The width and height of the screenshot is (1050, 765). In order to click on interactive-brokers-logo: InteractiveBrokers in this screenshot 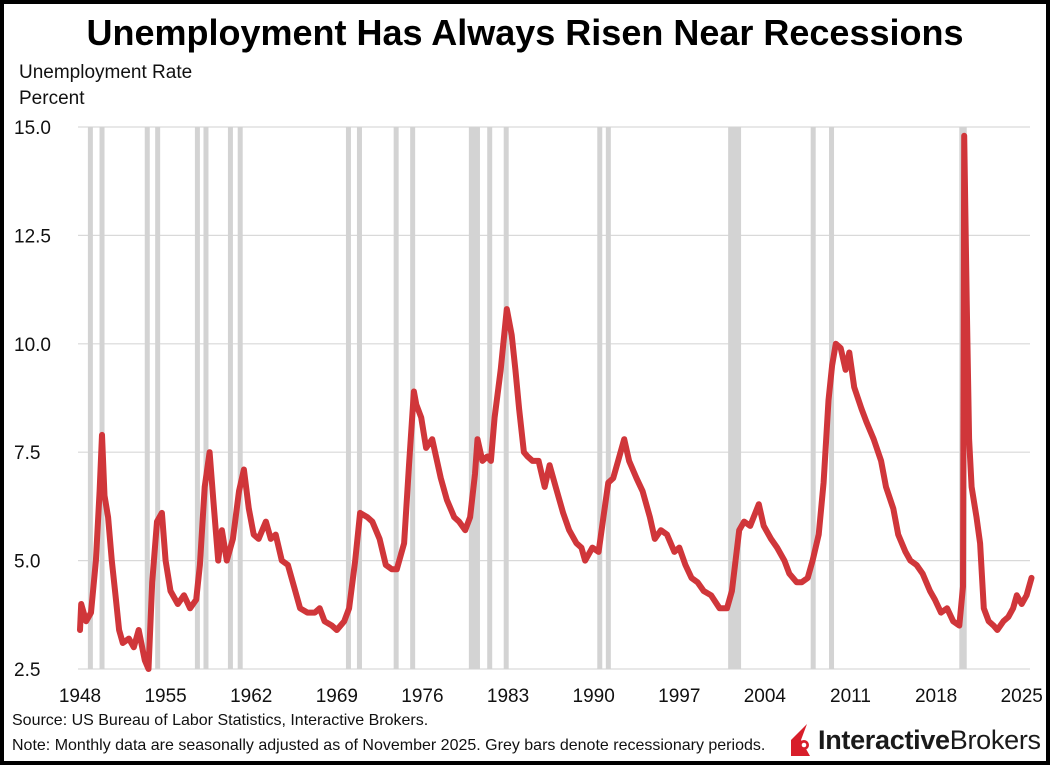, I will do `click(914, 740)`.